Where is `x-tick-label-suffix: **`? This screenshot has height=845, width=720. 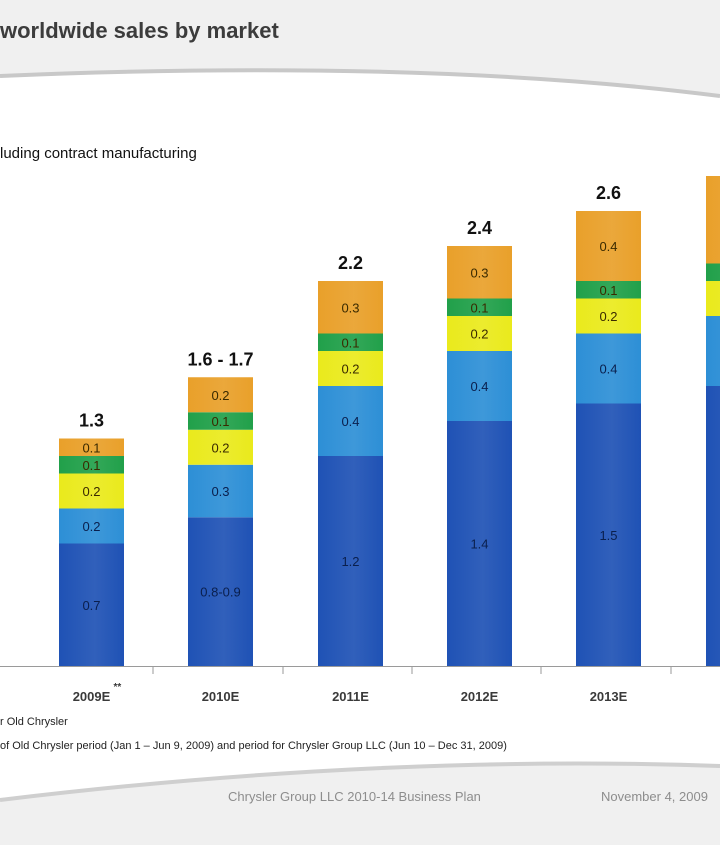 x-tick-label-suffix: ** is located at coordinates (118, 687).